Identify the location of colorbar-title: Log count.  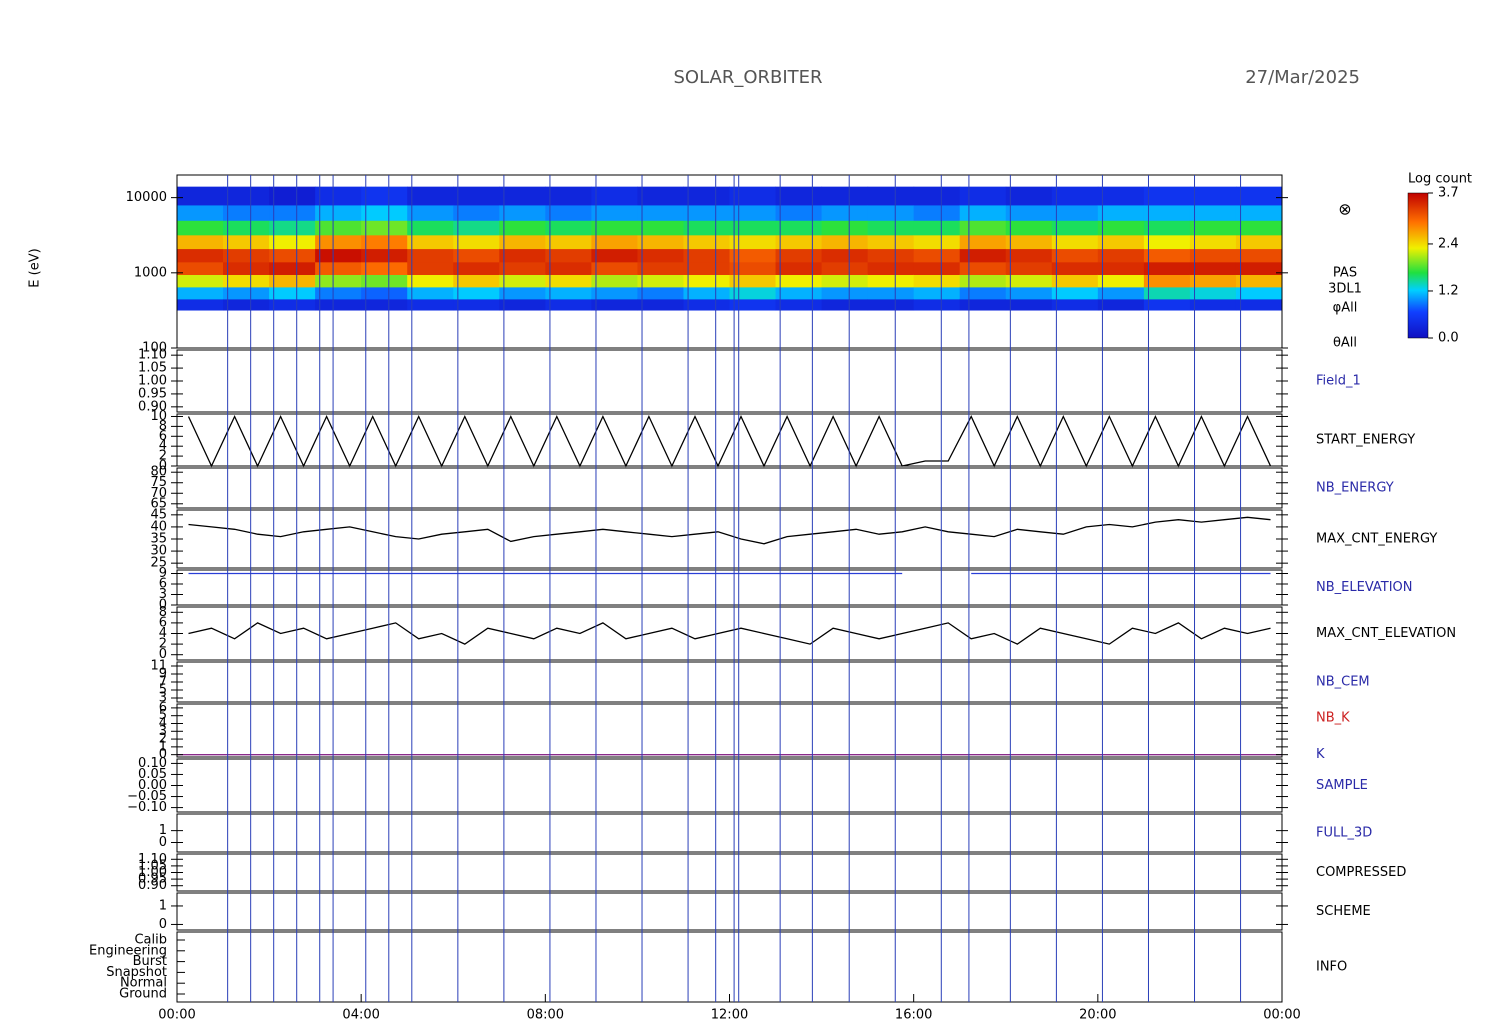
(1440, 179).